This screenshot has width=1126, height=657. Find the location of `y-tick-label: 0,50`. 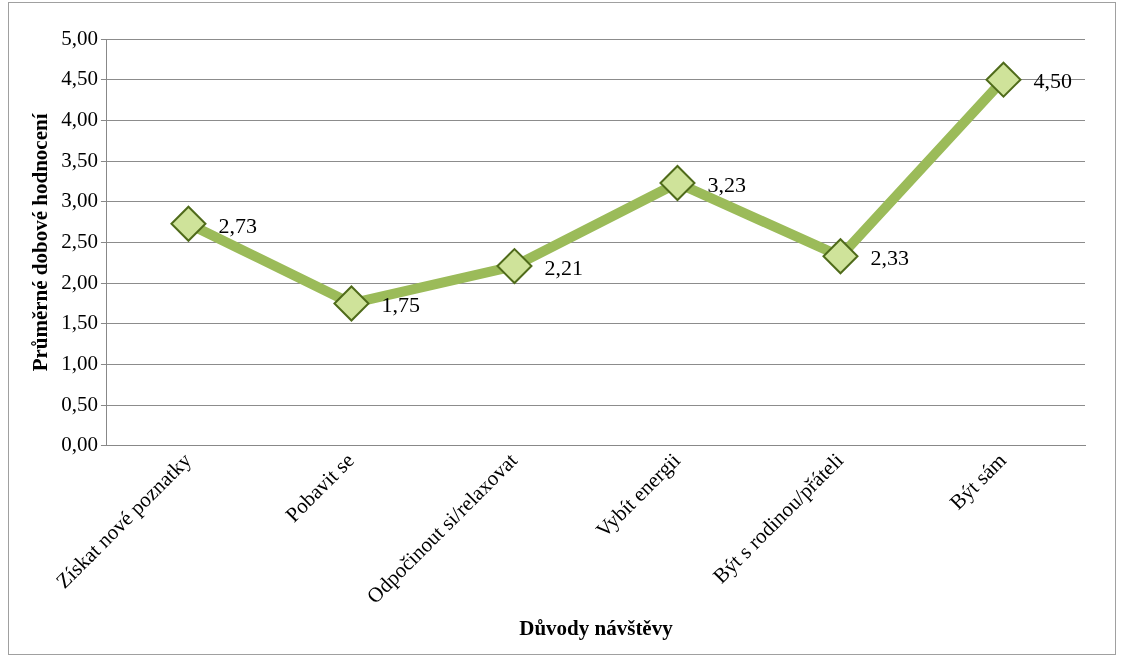

y-tick-label: 0,50 is located at coordinates (79, 403).